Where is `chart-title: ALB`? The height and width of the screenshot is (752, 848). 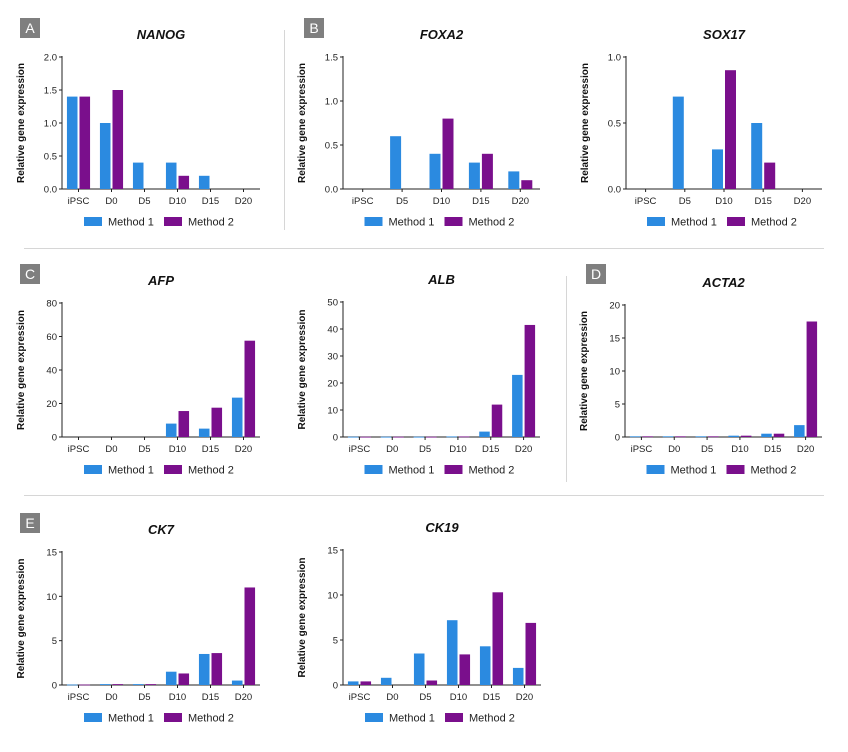 chart-title: ALB is located at coordinates (441, 279).